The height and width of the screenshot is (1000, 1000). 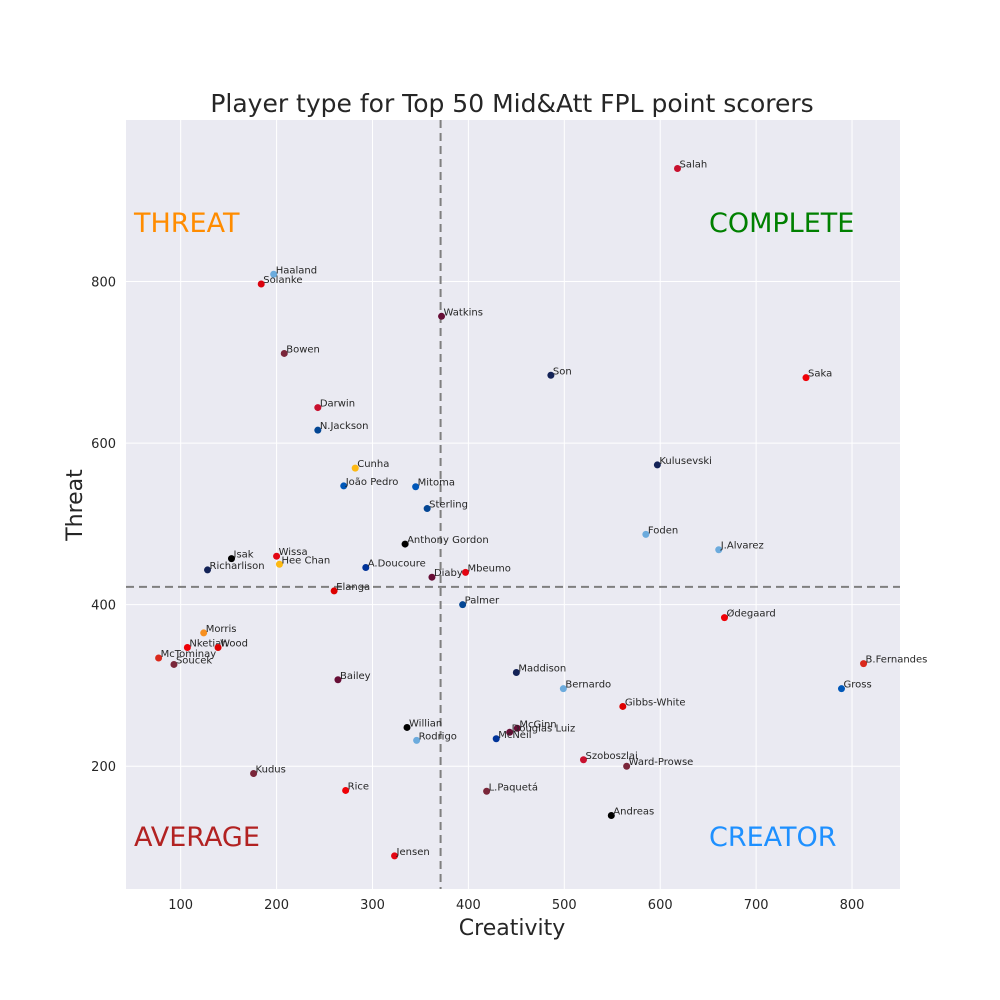 What do you see at coordinates (197, 837) in the screenshot?
I see `quadrant-label-average: AVERAGE` at bounding box center [197, 837].